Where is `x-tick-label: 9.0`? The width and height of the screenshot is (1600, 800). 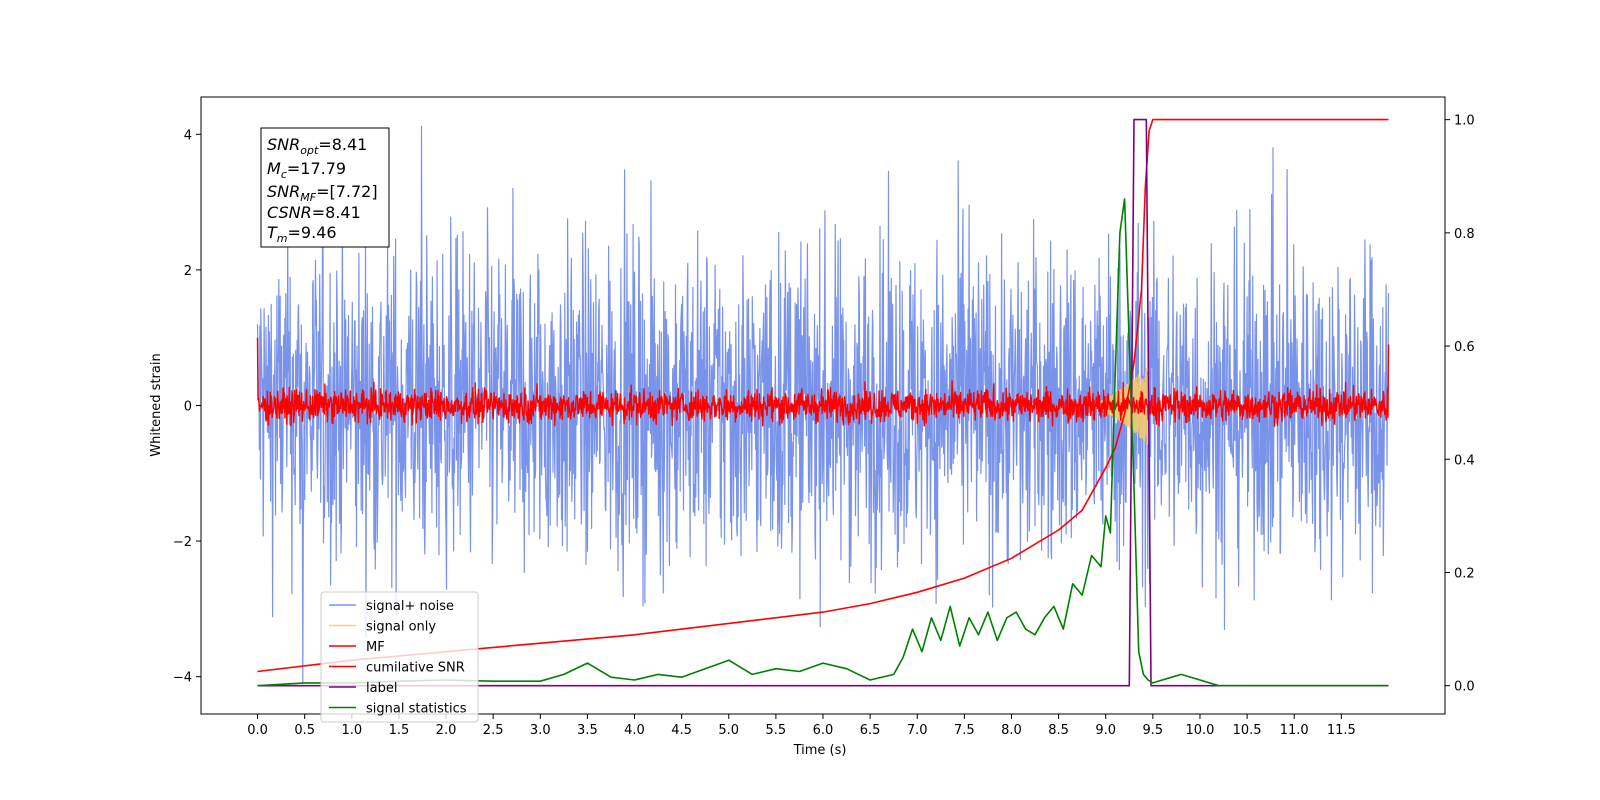 x-tick-label: 9.0 is located at coordinates (1105, 730).